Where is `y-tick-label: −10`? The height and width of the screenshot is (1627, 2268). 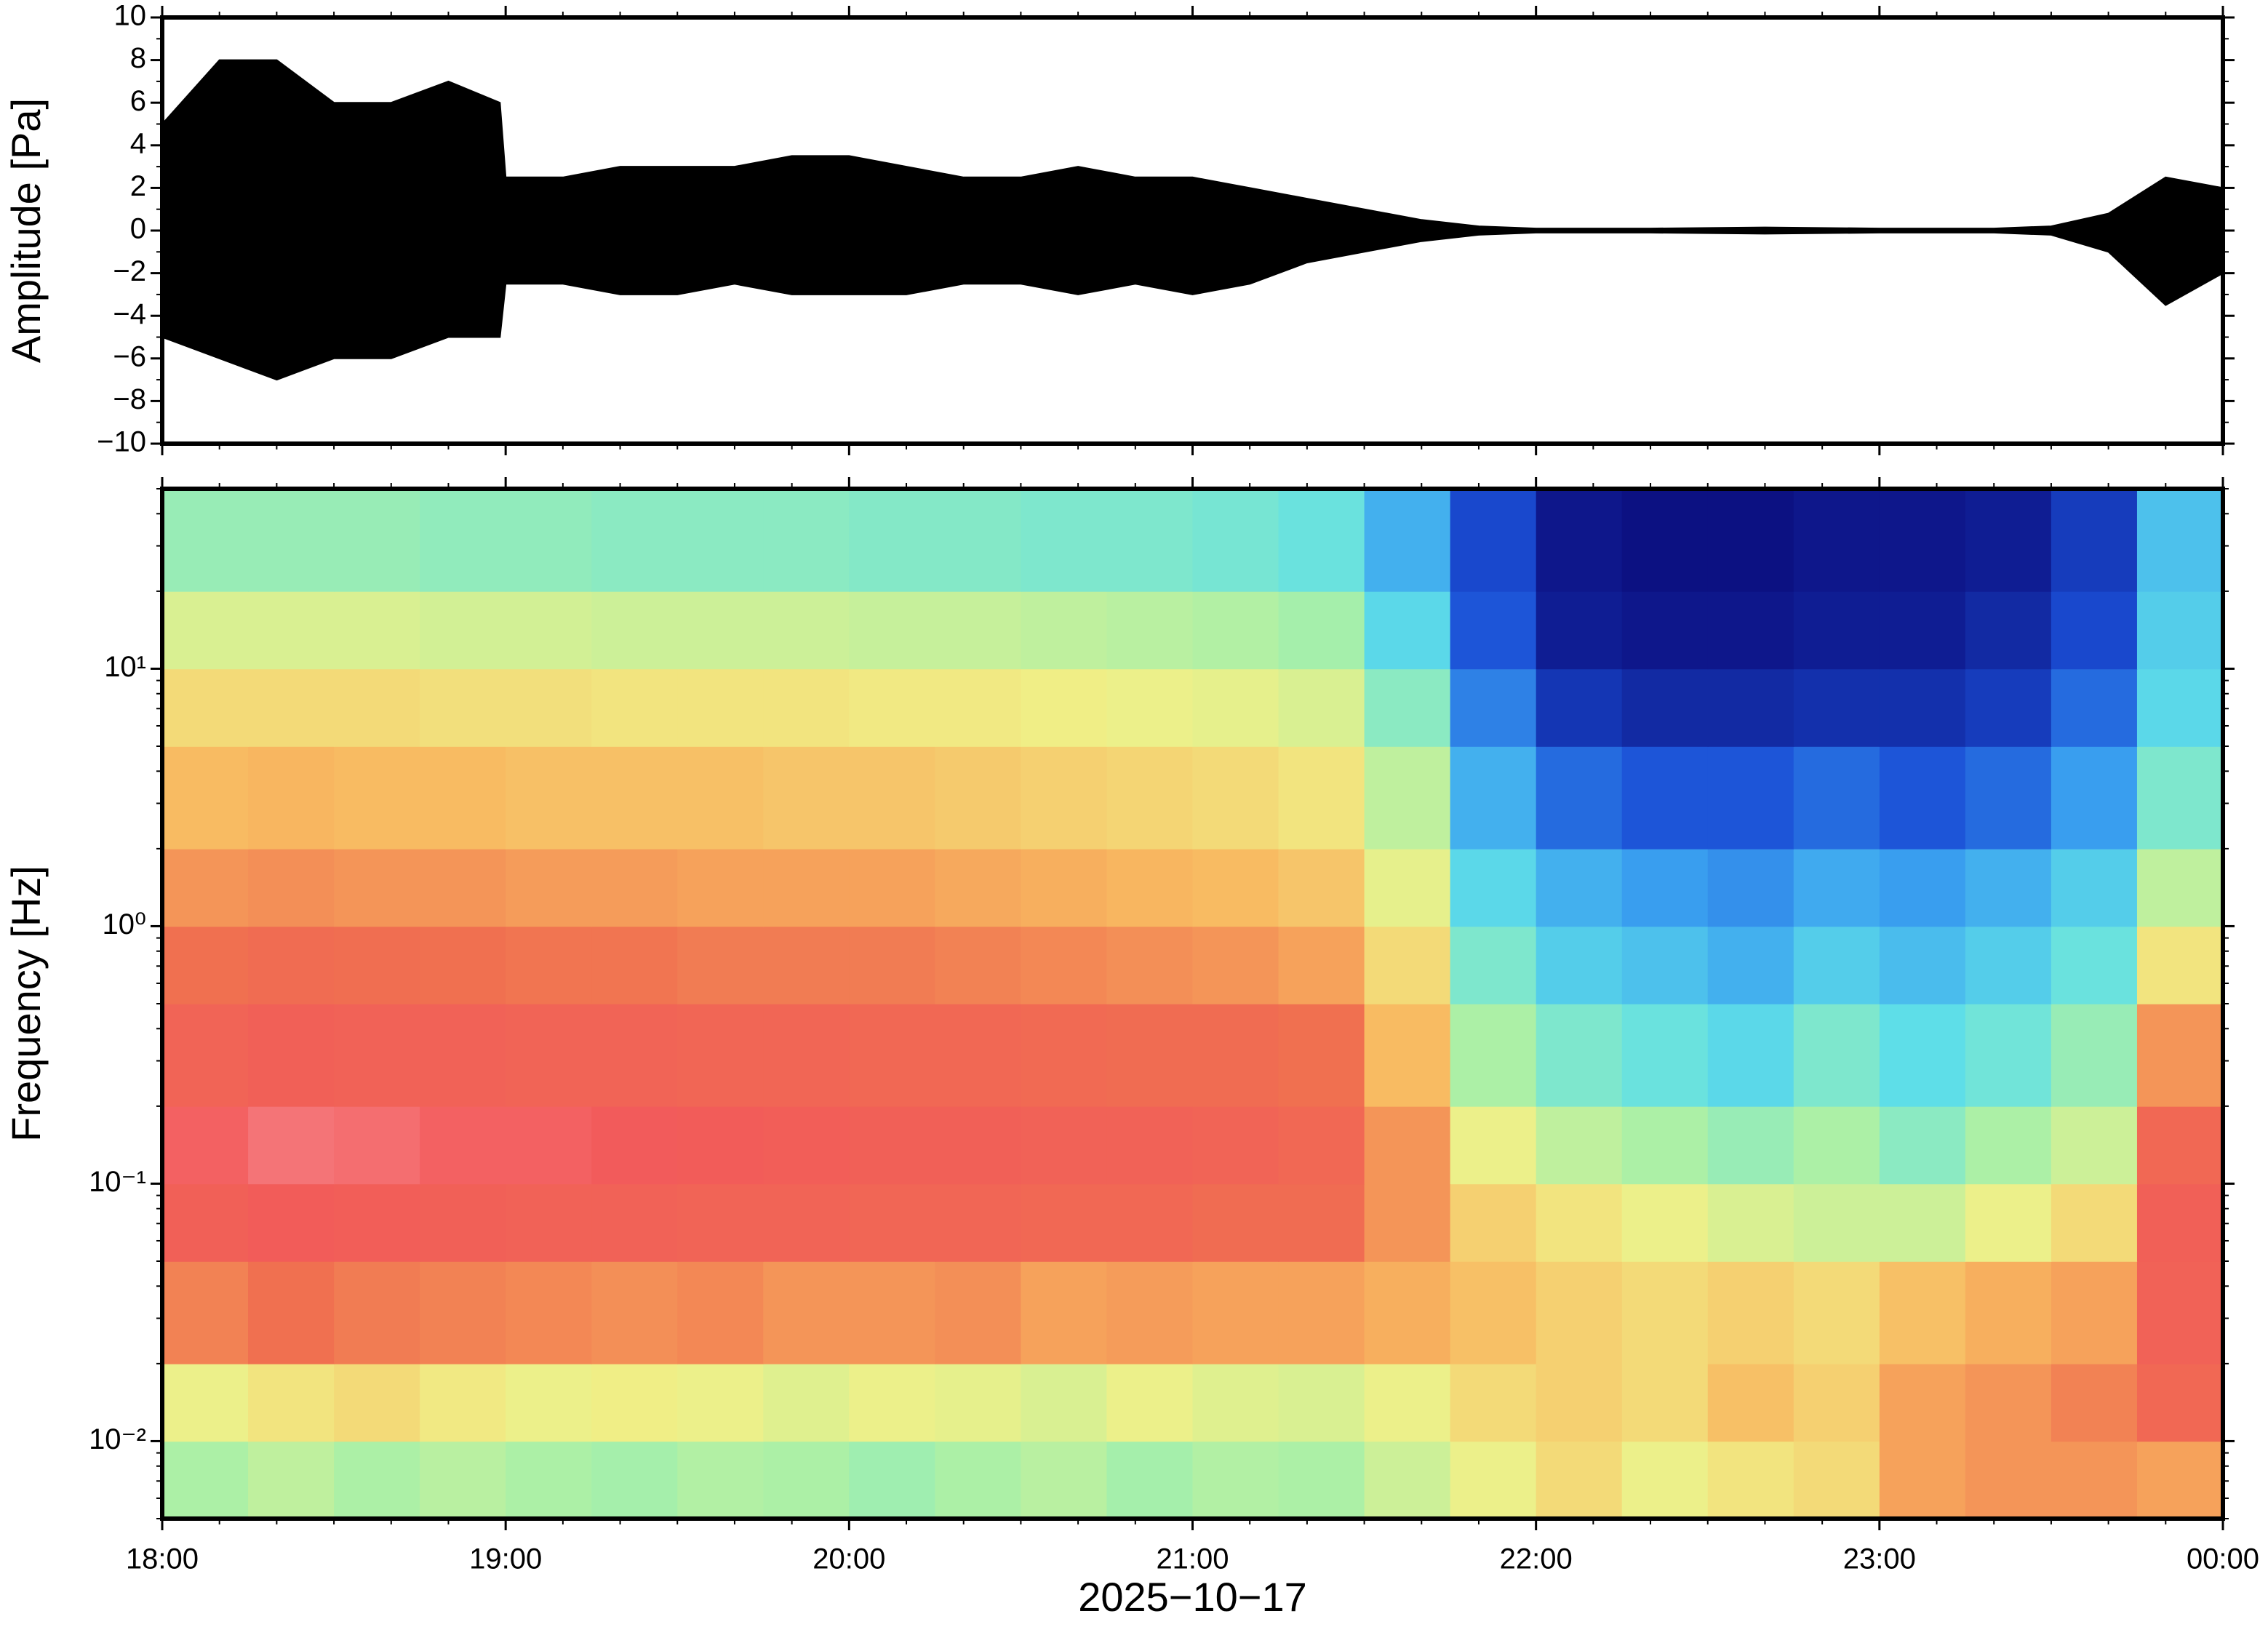 y-tick-label: −10 is located at coordinates (121, 442).